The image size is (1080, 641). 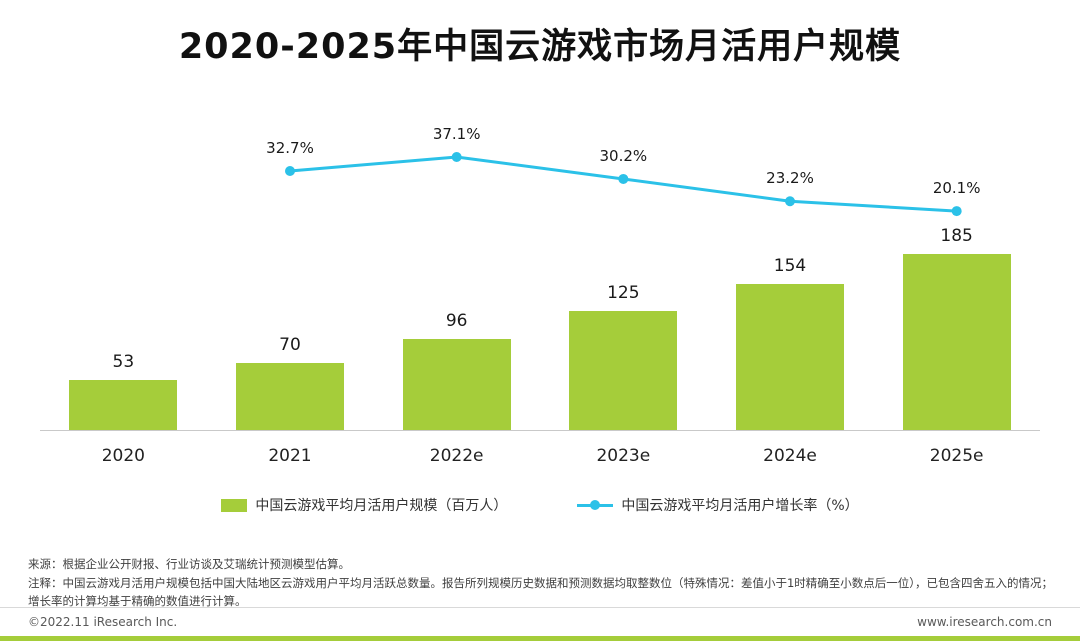 What do you see at coordinates (540, 505) in the screenshot?
I see `legend: 中国云游戏平均月活用户规模（百万人） 中国云游戏平均月活用户增长率（%）` at bounding box center [540, 505].